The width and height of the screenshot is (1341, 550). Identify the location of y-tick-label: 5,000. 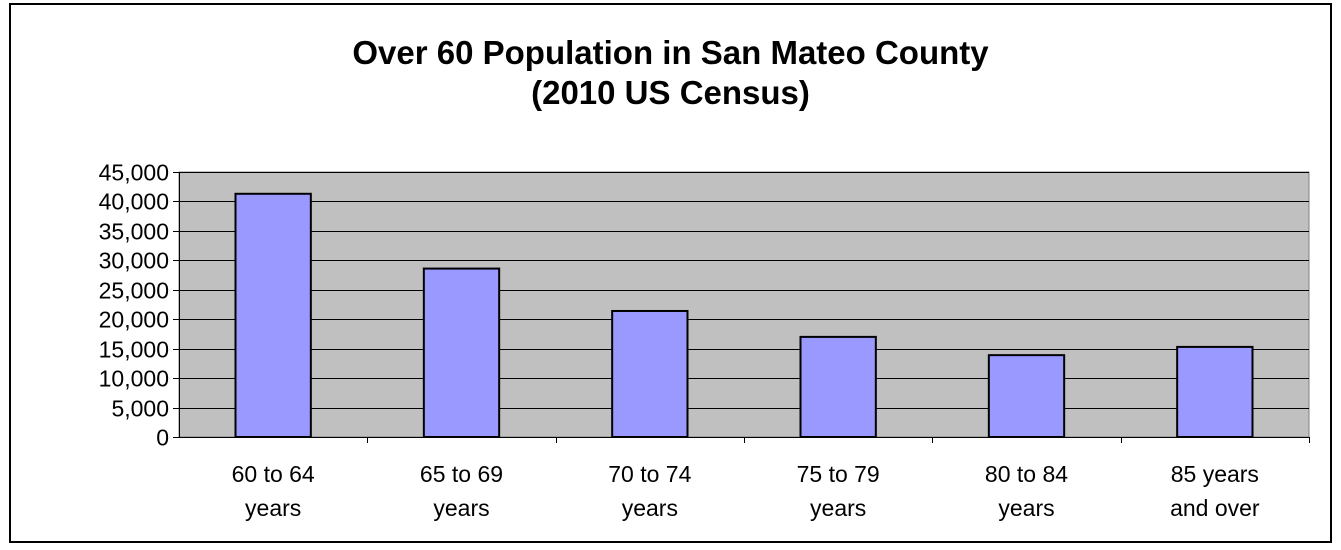
(140, 409).